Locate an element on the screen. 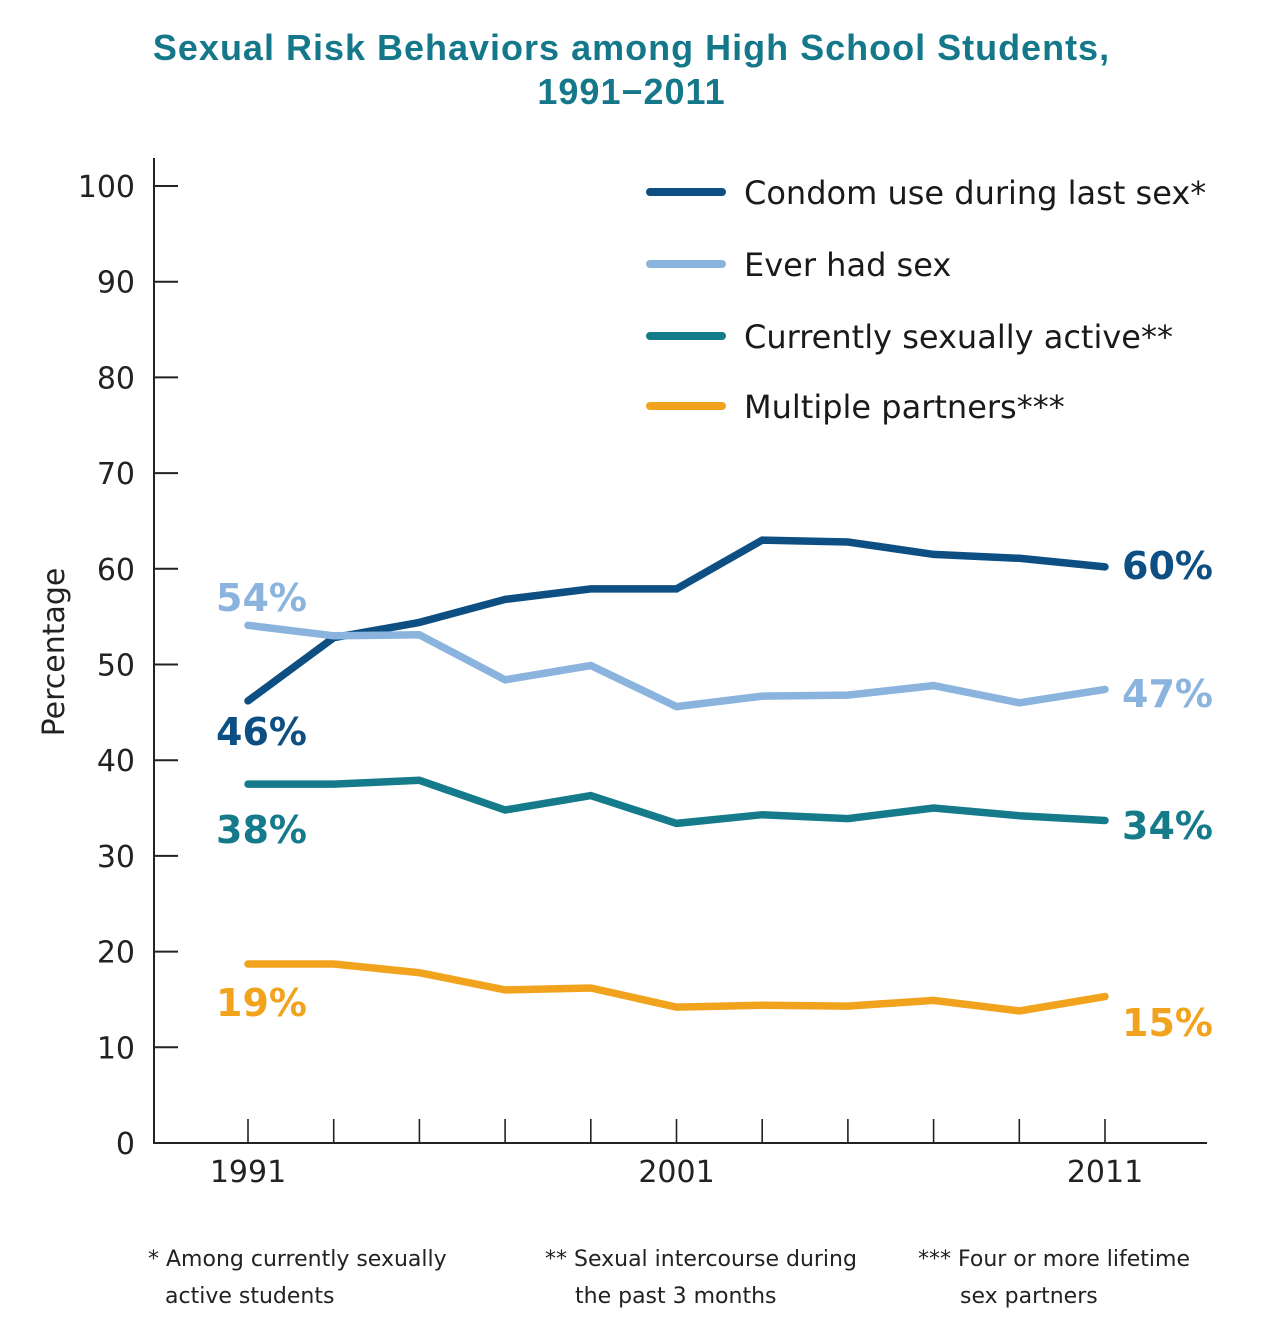  footnote-3-line-2: sex partners is located at coordinates (1029, 1296).